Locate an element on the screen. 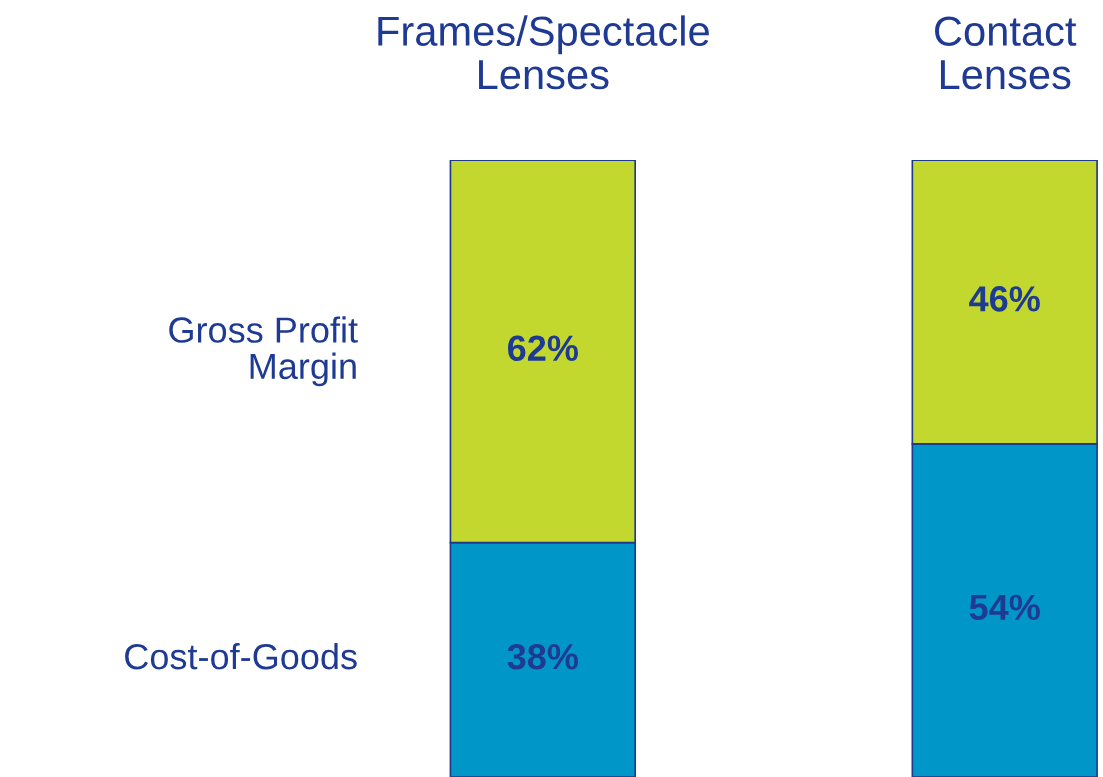 The width and height of the screenshot is (1103, 777). data-label: 46% is located at coordinates (1004, 299).